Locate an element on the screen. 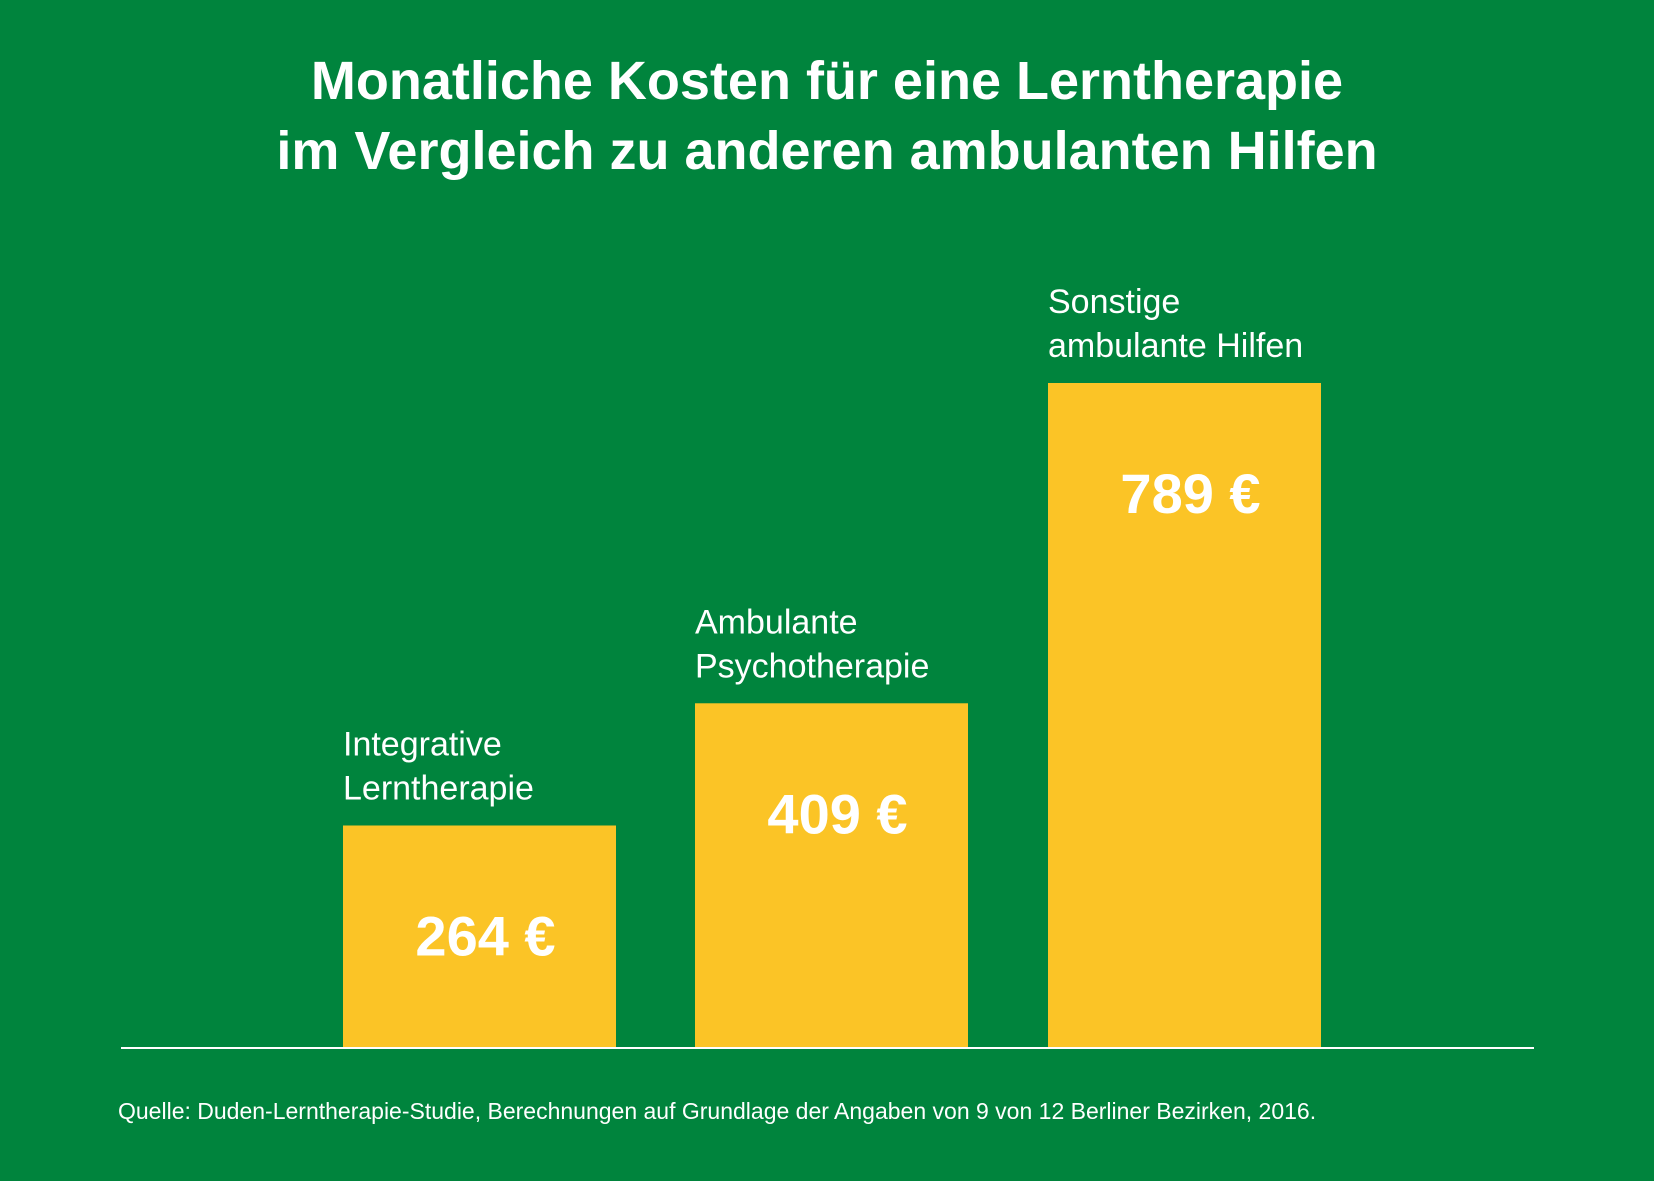  category-label-2: Ambulante Psychotherapie is located at coordinates (812, 644).